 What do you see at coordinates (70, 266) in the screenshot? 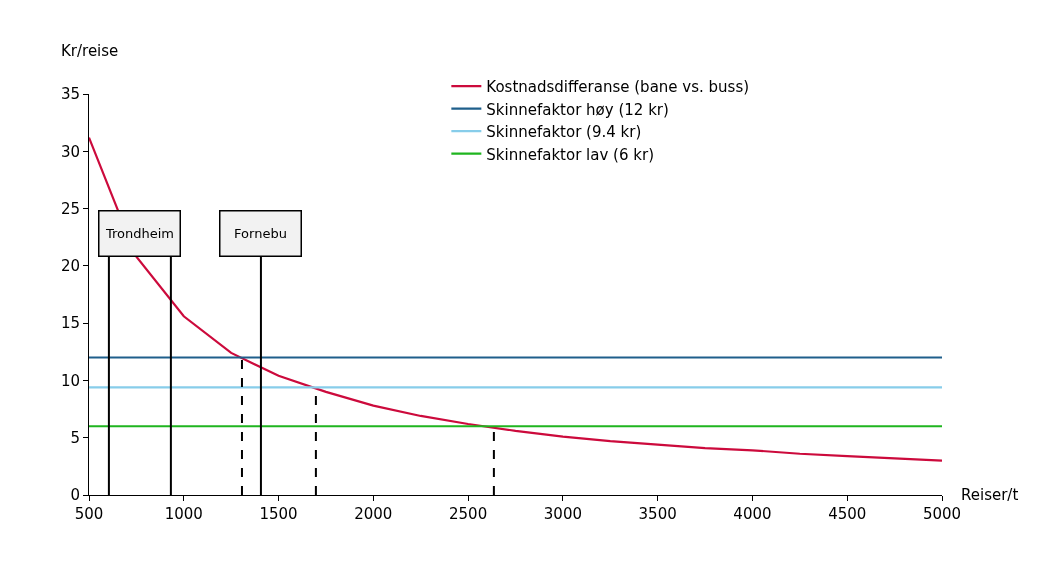
I see `y-tick-label: 20` at bounding box center [70, 266].